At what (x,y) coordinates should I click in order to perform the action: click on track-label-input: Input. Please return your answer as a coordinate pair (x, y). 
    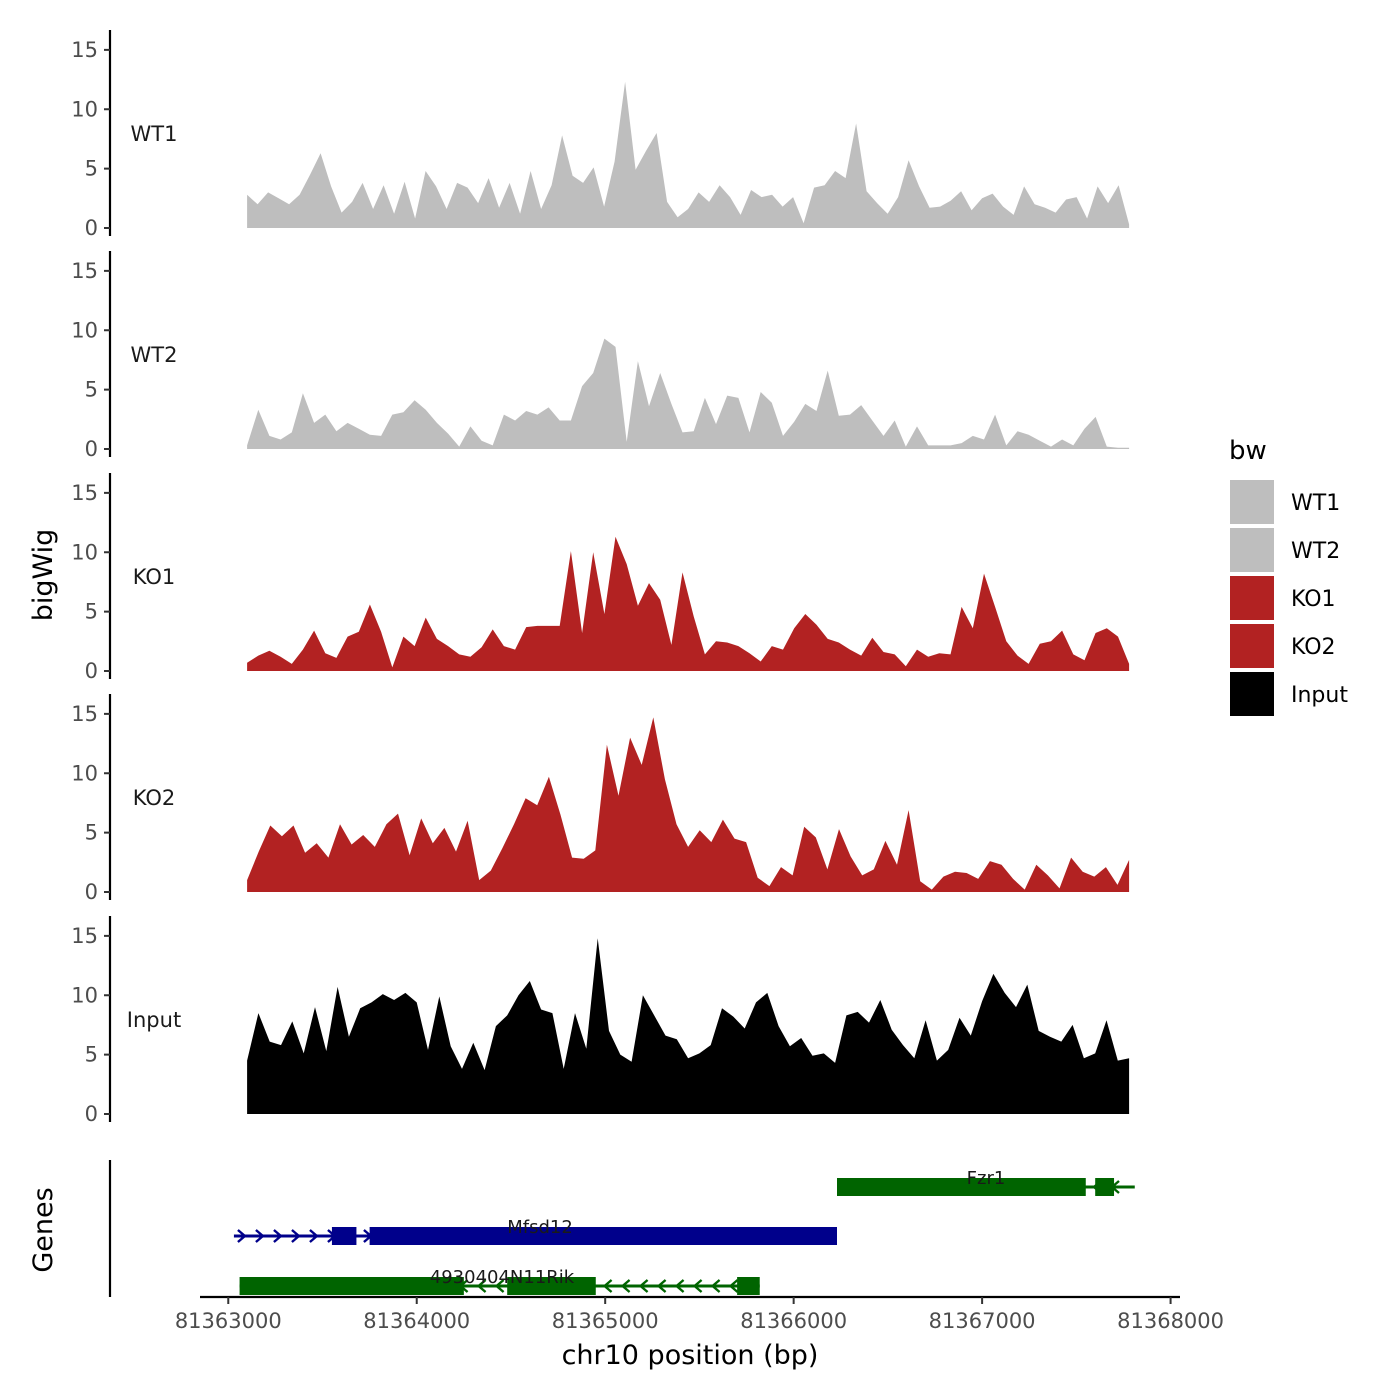
    Looking at the image, I should click on (154, 1020).